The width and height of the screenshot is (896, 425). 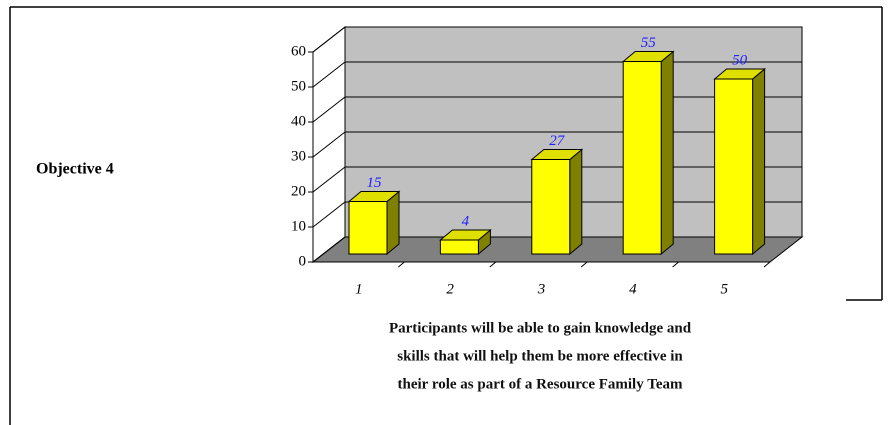 What do you see at coordinates (466, 221) in the screenshot?
I see `value-label: 4` at bounding box center [466, 221].